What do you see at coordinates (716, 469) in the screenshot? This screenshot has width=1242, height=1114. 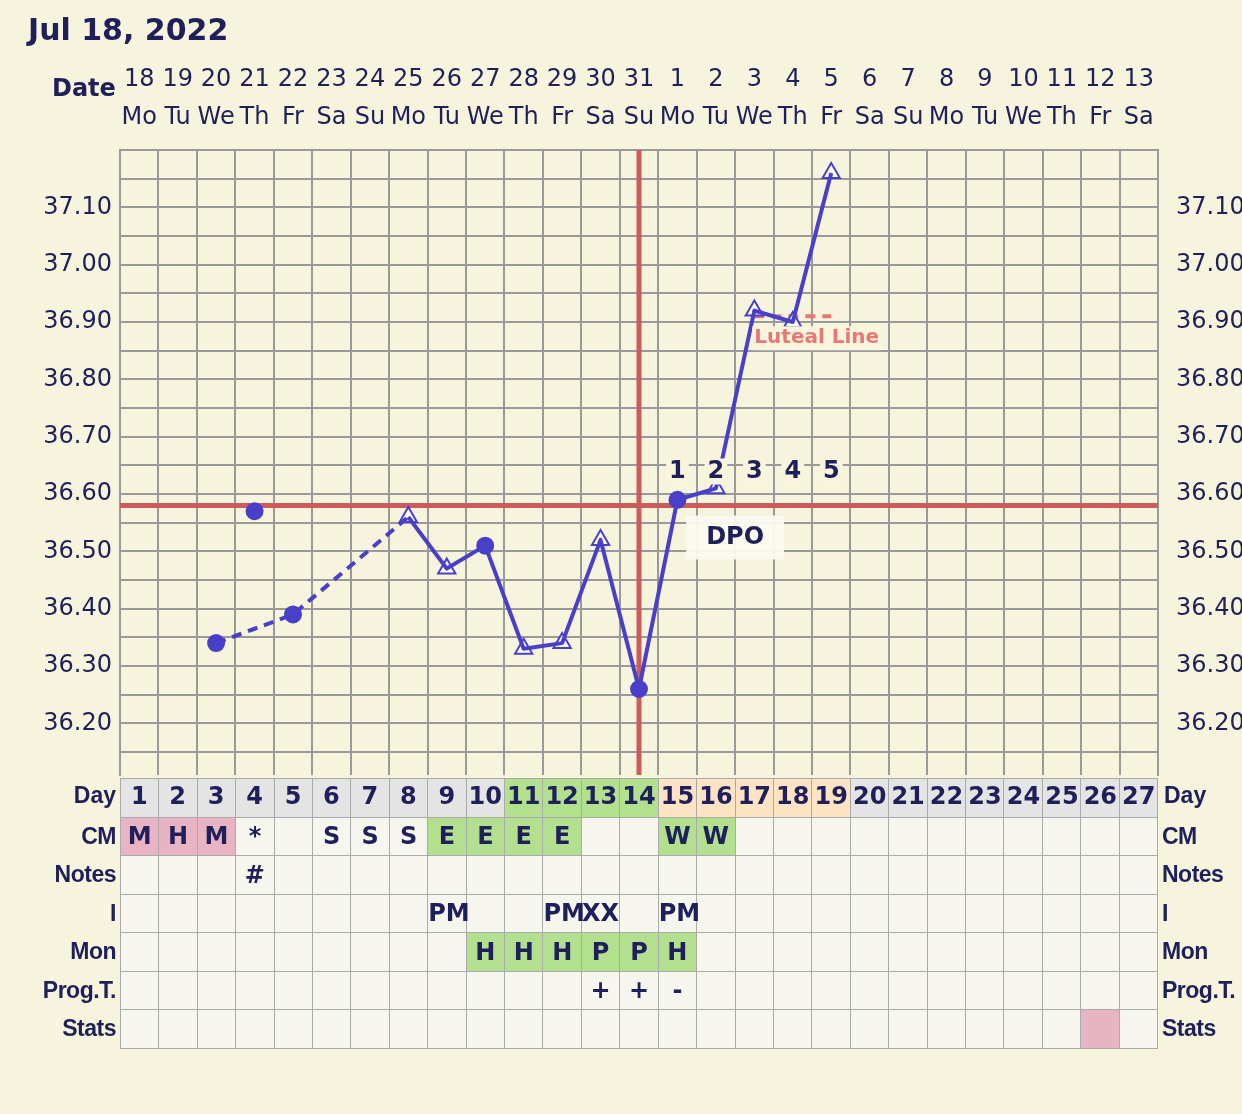 I see `annotation: 2` at bounding box center [716, 469].